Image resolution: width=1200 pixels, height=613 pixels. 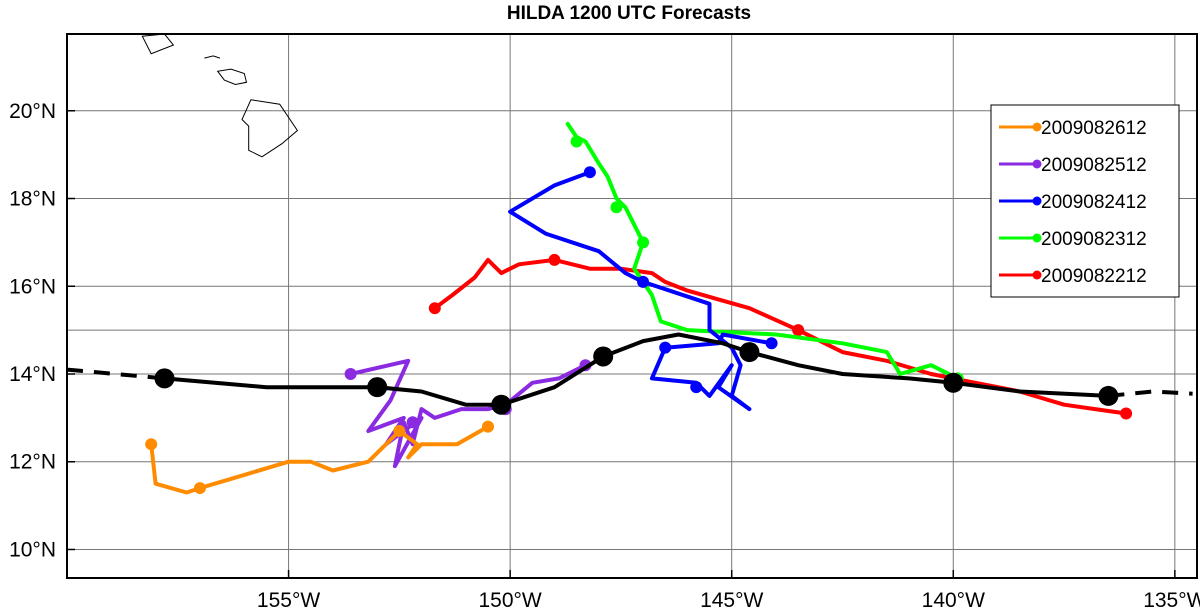 I want to click on hawaii-coastline, so click(x=220, y=95).